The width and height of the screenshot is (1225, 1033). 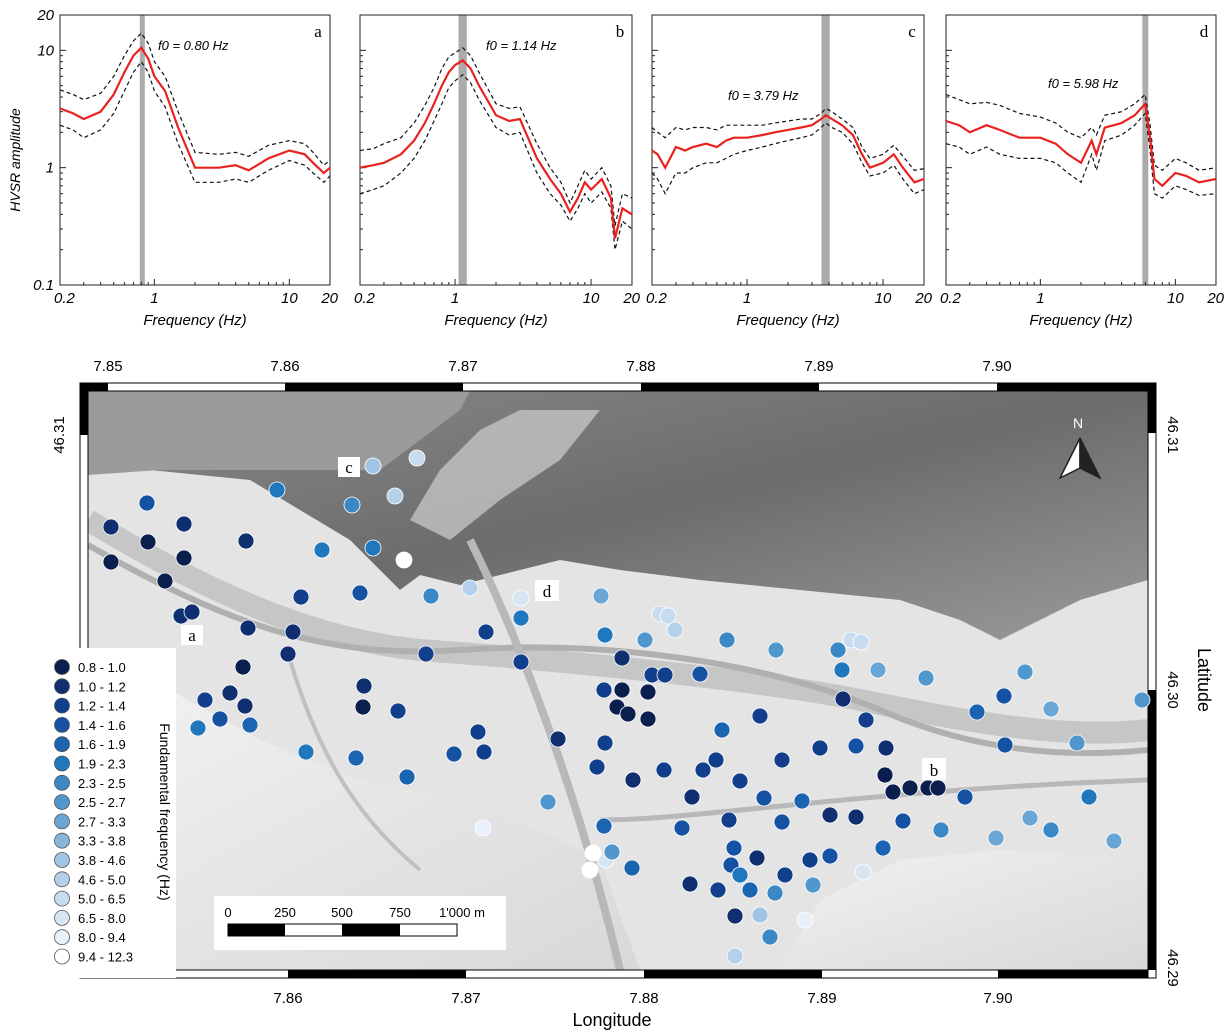 I want to click on svg-text: a, so click(x=192, y=635).